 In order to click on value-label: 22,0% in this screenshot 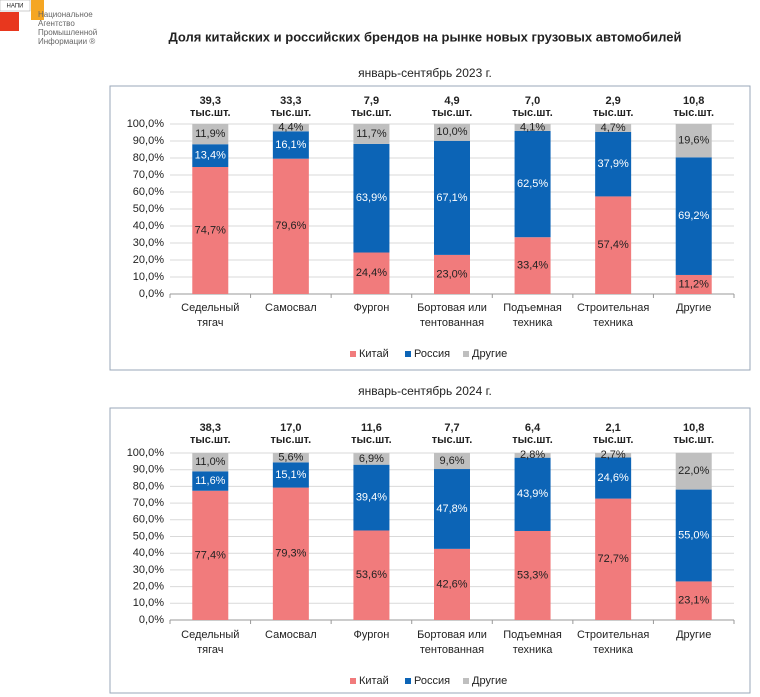, I will do `click(693, 471)`.